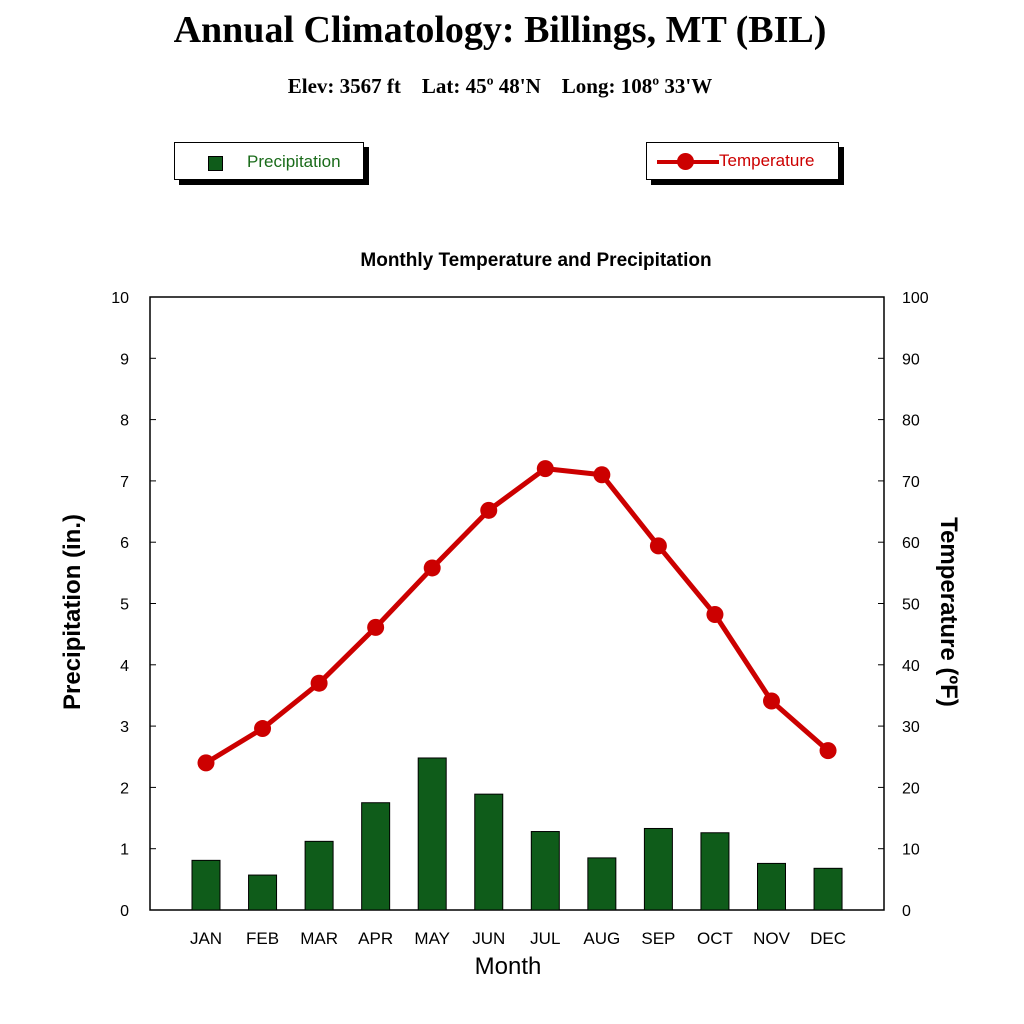 This screenshot has width=1024, height=1024. I want to click on y-tick-label: 9, so click(124, 359).